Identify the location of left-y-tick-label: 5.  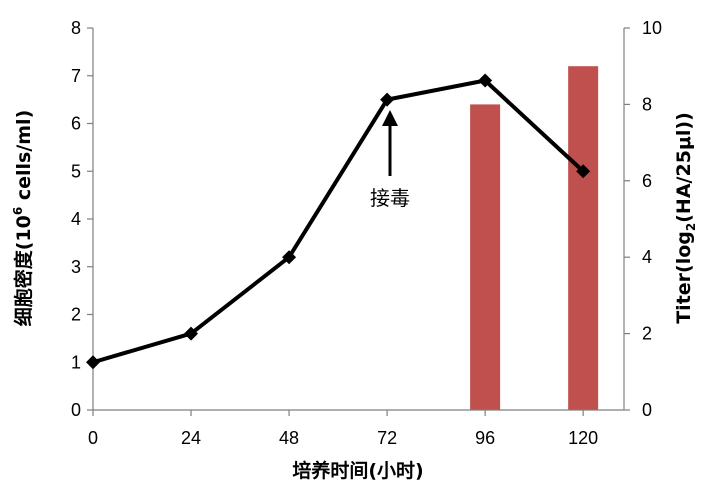
(76, 171).